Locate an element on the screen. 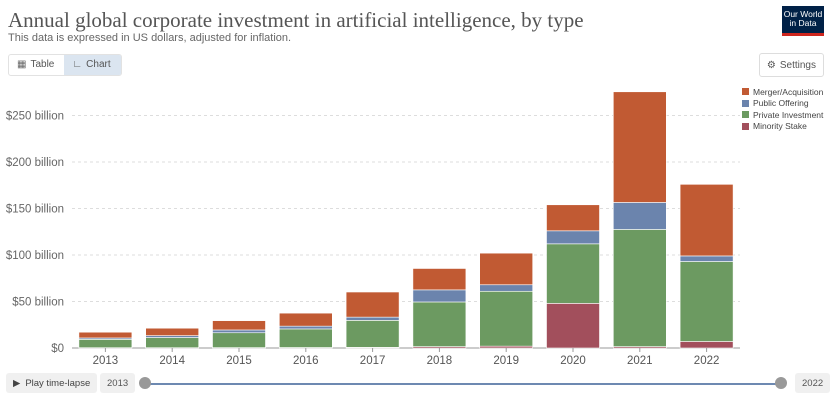 The width and height of the screenshot is (832, 404). bar-segment-merger-2022 is located at coordinates (706, 220).